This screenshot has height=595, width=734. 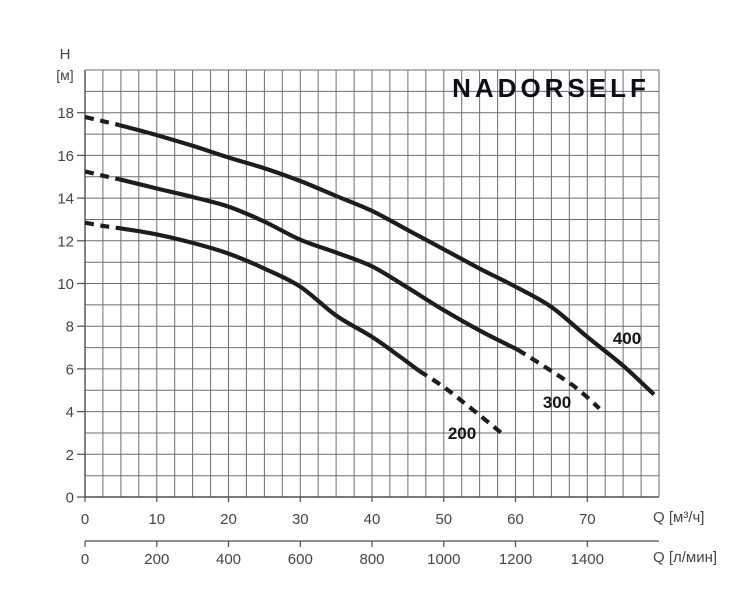 I want to click on x-tick-label-lmin: 200, so click(x=156, y=559).